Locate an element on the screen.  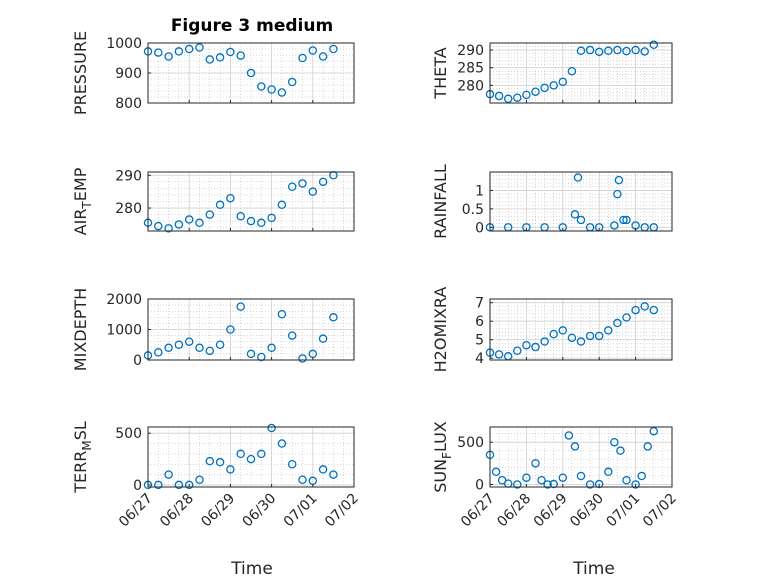
y-axis-label: RAINFALL is located at coordinates (440, 201).